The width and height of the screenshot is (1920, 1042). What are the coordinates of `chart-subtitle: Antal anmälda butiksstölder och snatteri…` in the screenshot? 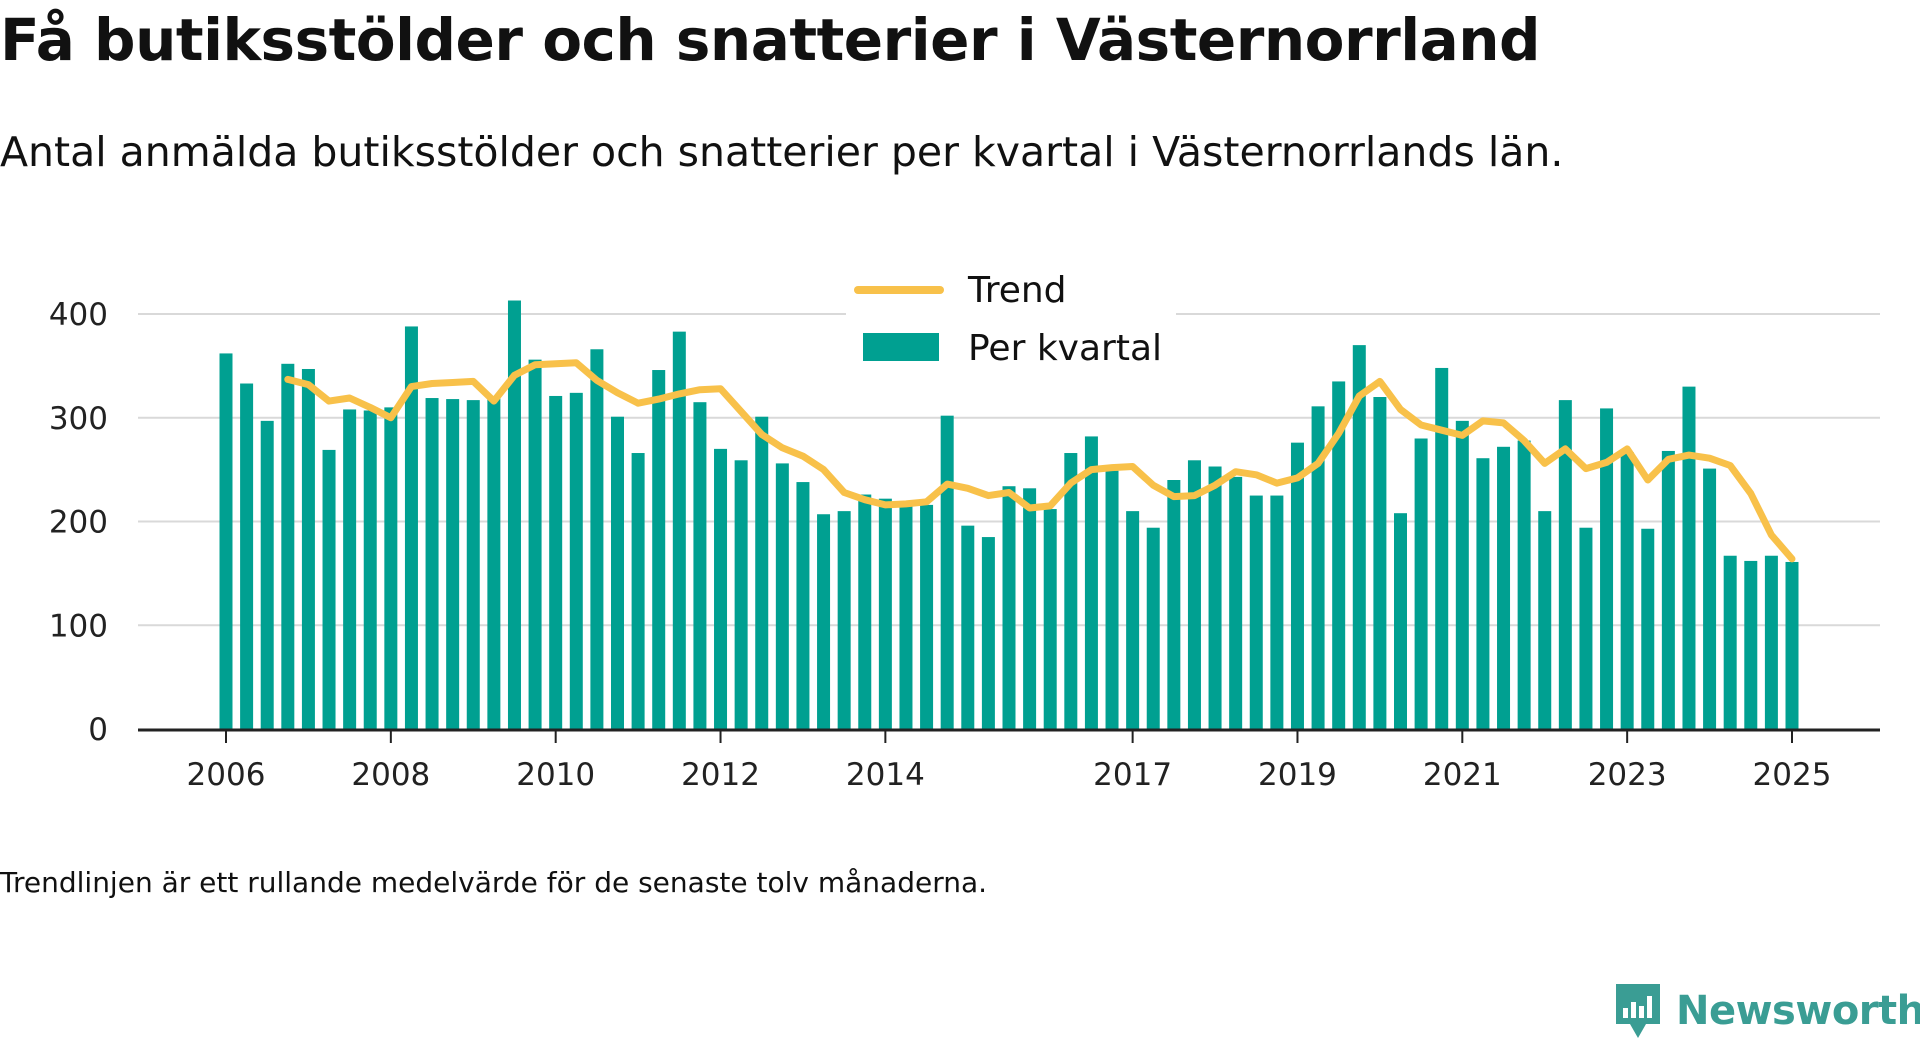 It's located at (782, 152).